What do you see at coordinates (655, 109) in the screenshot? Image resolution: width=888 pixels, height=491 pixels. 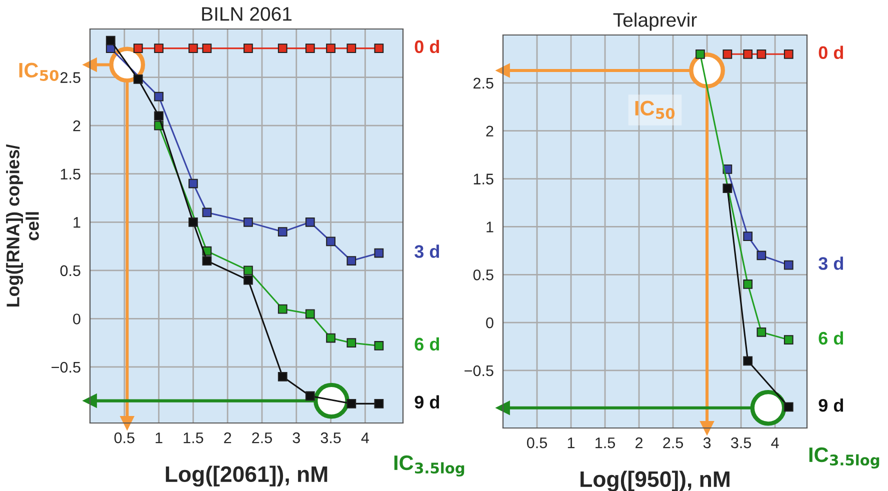 I see `annotation: IC$_{50}$` at bounding box center [655, 109].